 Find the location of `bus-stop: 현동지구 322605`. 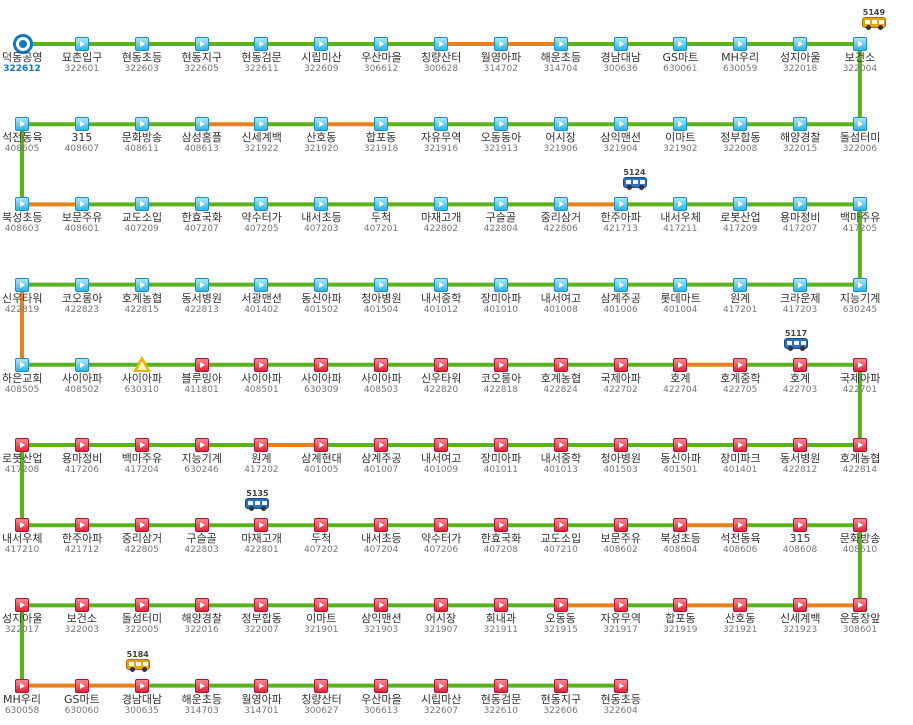

bus-stop: 현동지구 322605 is located at coordinates (223, 61).